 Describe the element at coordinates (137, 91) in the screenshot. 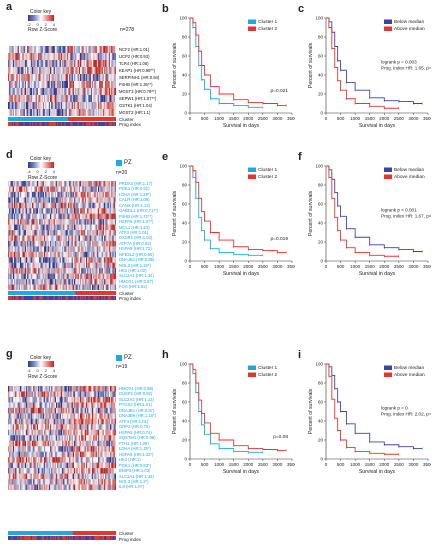

I see `gene-label: MGST3 (HR:0.79**)` at that location.